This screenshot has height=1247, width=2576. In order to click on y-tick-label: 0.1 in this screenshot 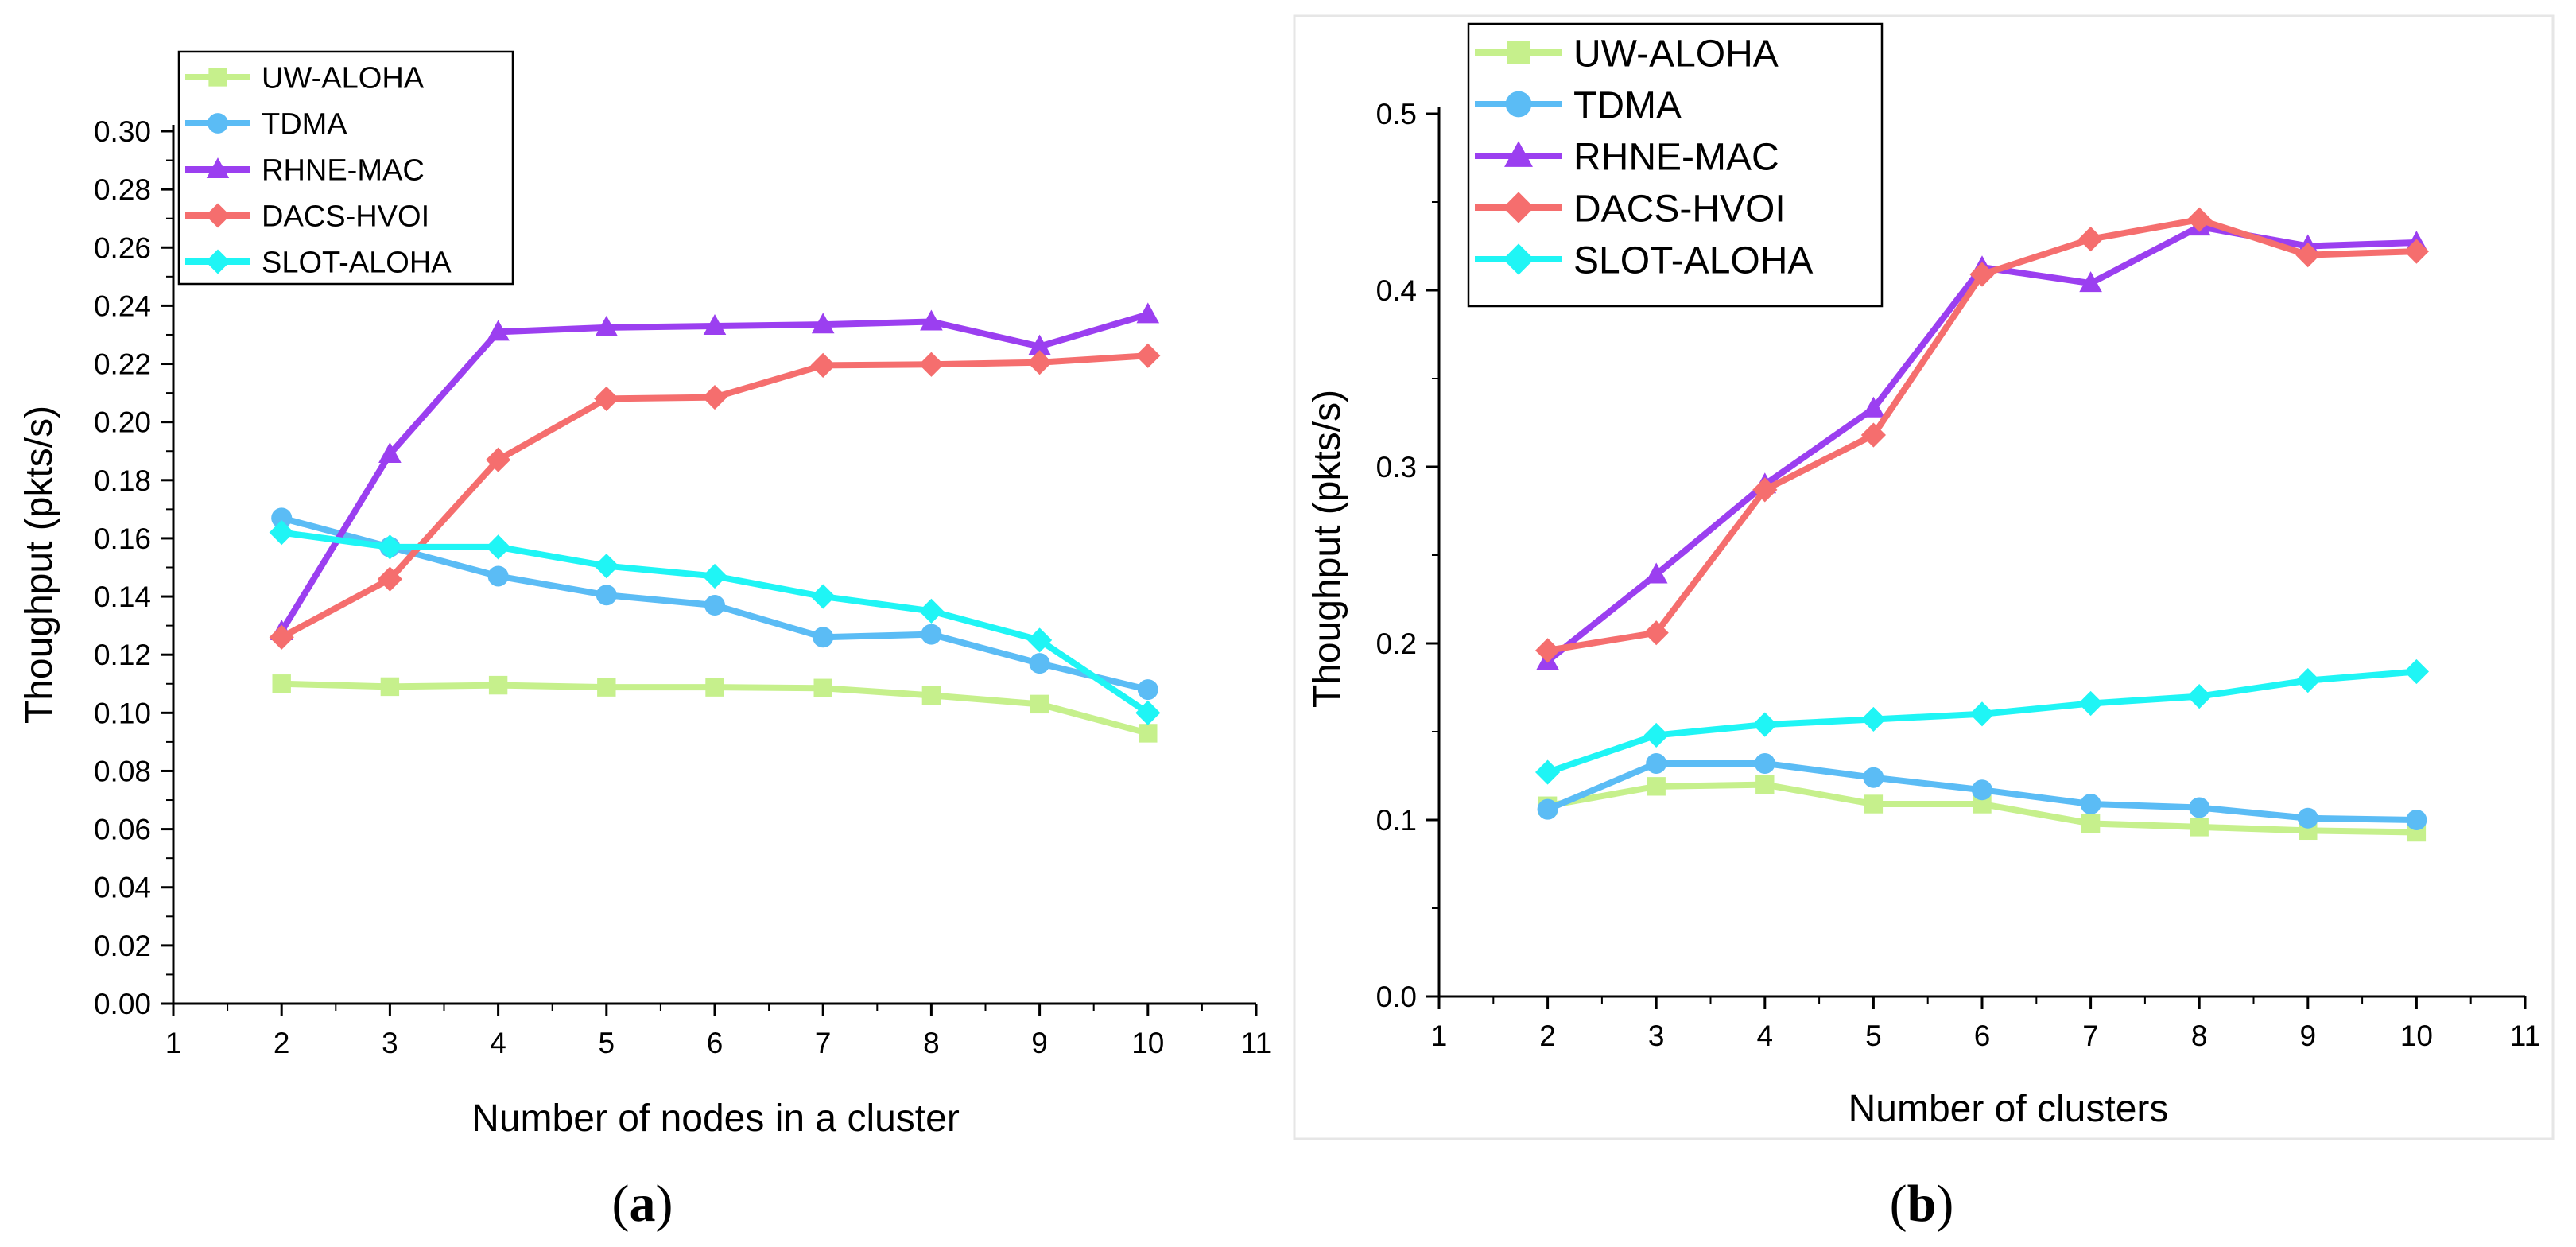, I will do `click(1397, 820)`.